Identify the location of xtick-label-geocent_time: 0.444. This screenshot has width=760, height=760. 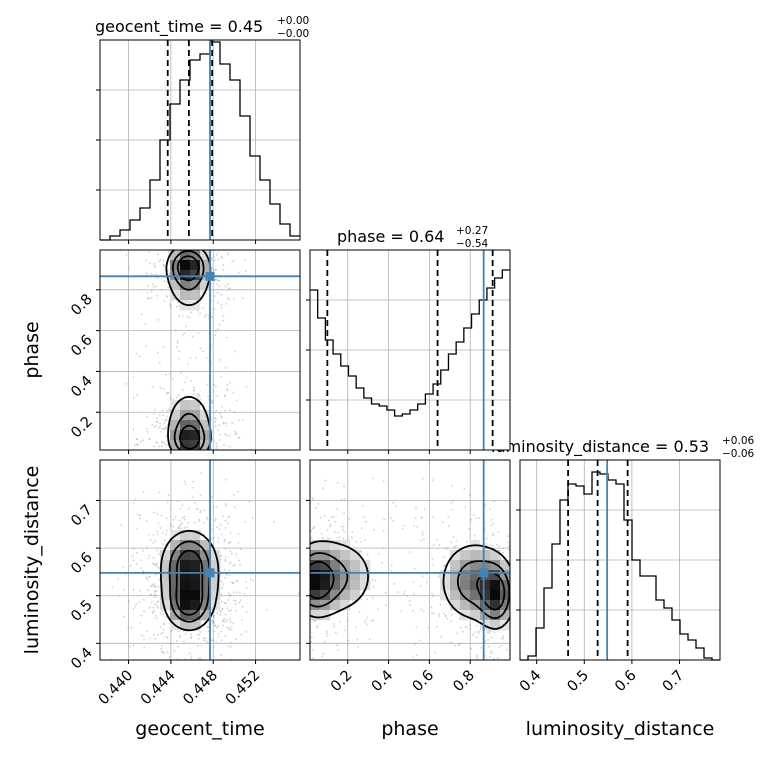
(158, 688).